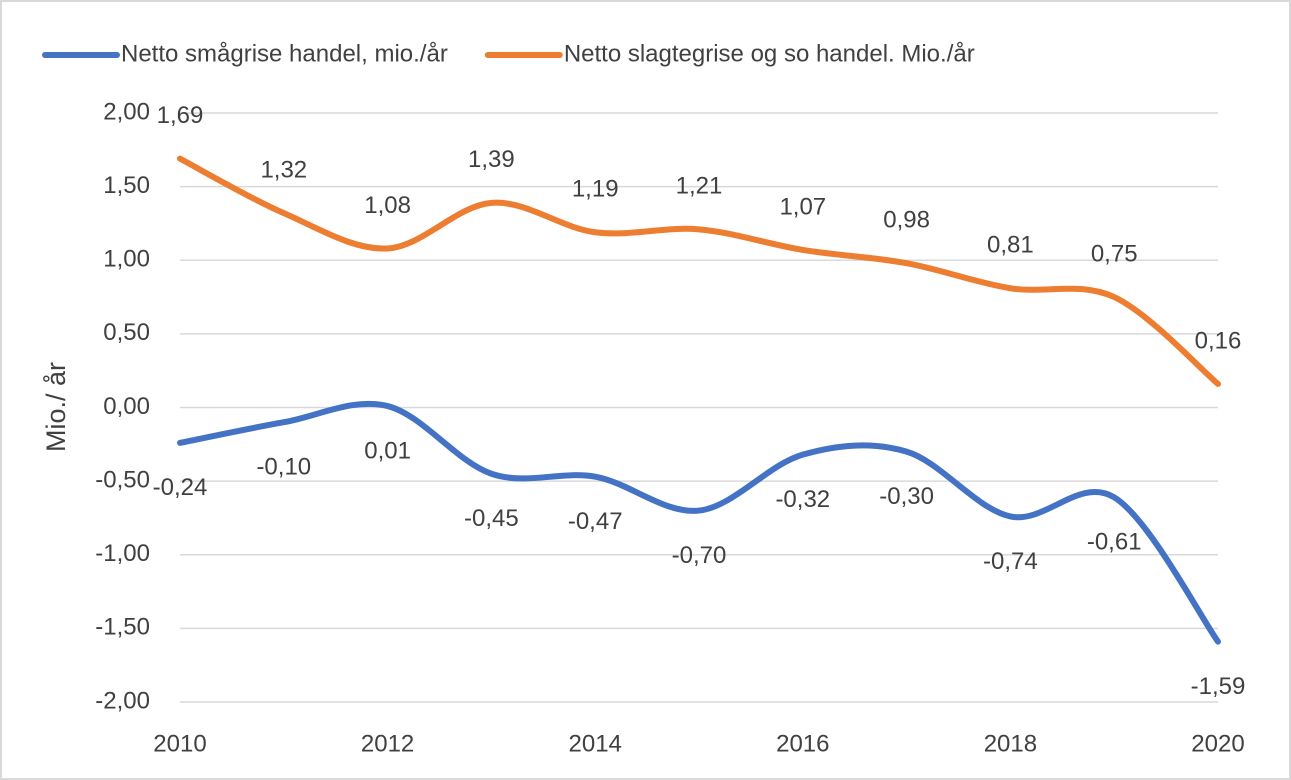 Image resolution: width=1291 pixels, height=780 pixels. What do you see at coordinates (1217, 743) in the screenshot?
I see `x-tick-label: 2020` at bounding box center [1217, 743].